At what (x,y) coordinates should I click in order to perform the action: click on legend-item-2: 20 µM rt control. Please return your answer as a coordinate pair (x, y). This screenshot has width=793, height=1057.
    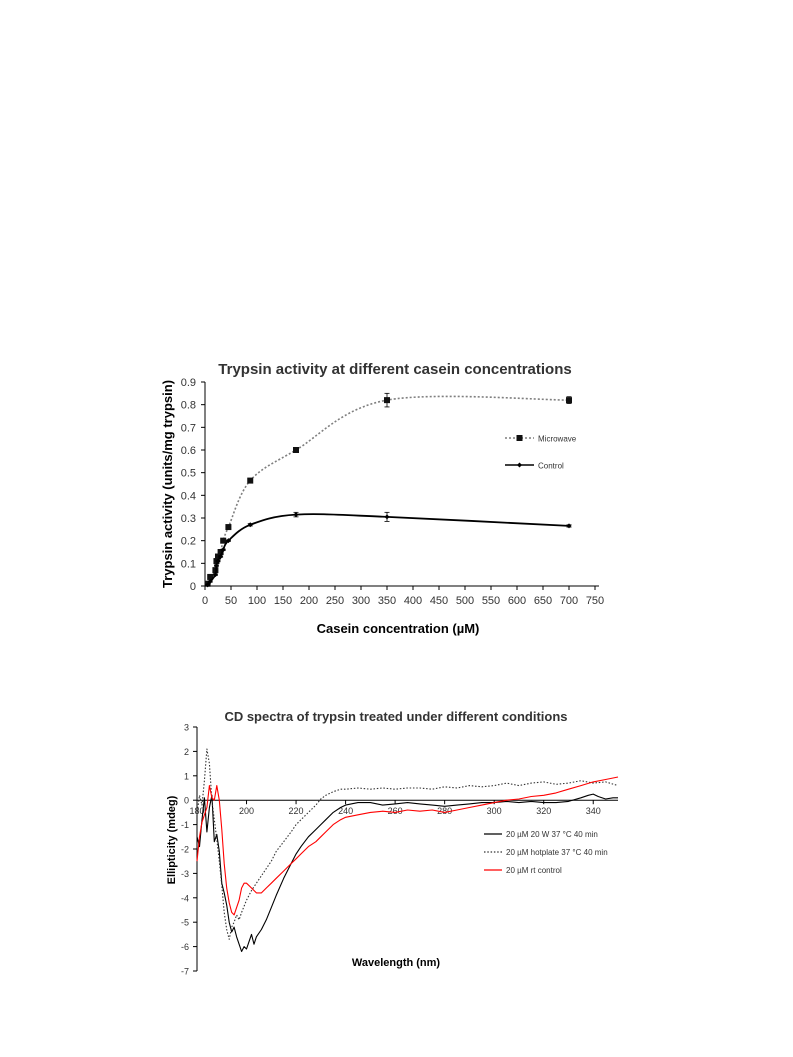
    Looking at the image, I should click on (523, 870).